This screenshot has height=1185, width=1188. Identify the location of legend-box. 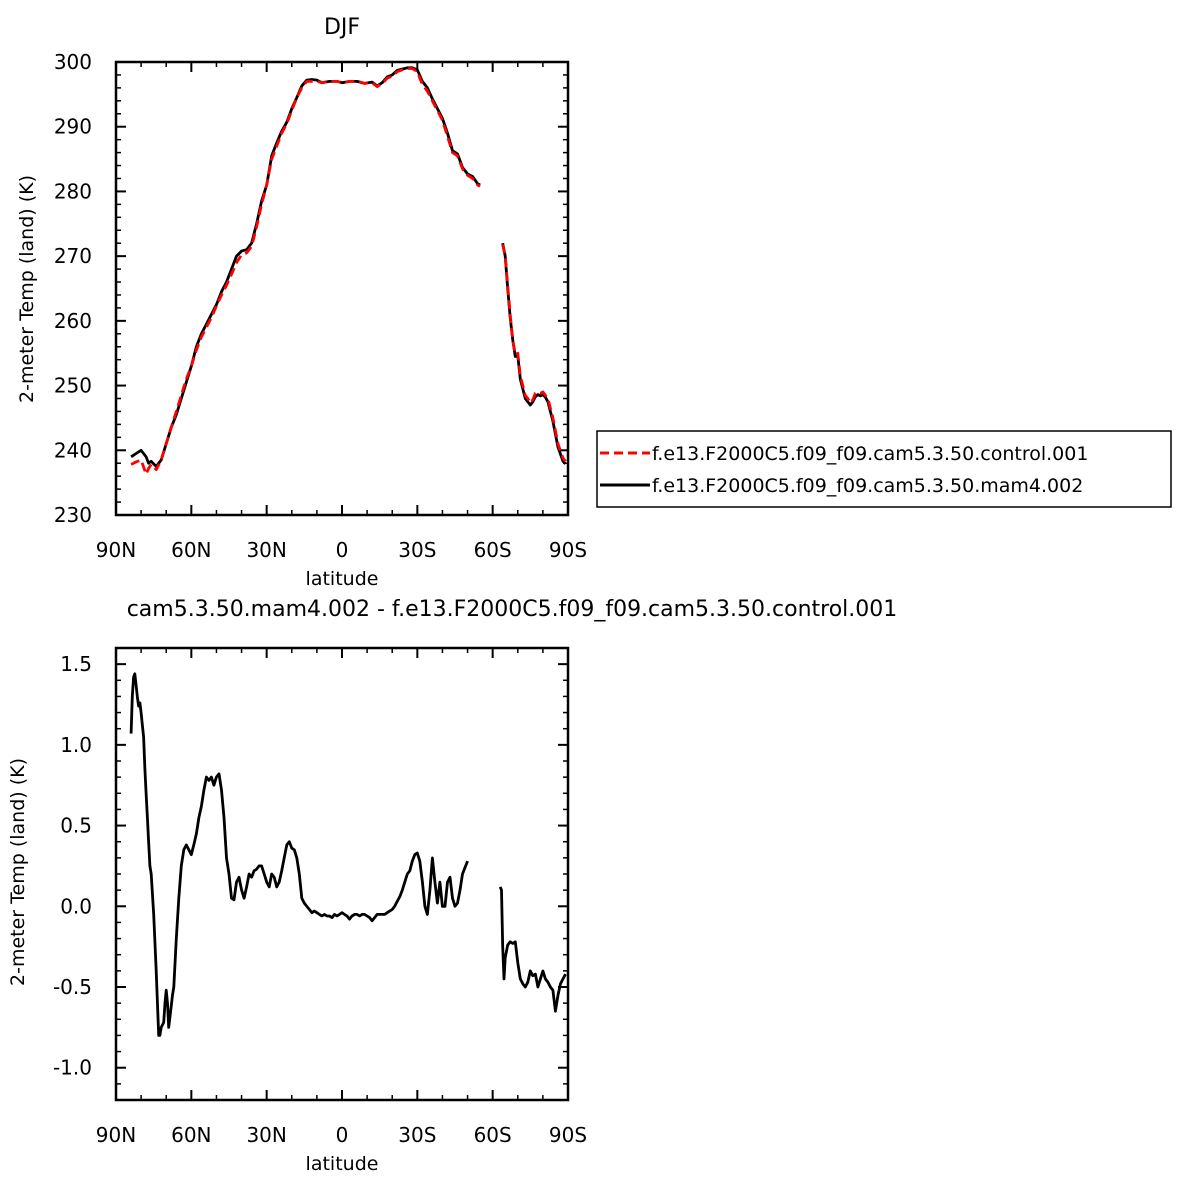
(884, 469).